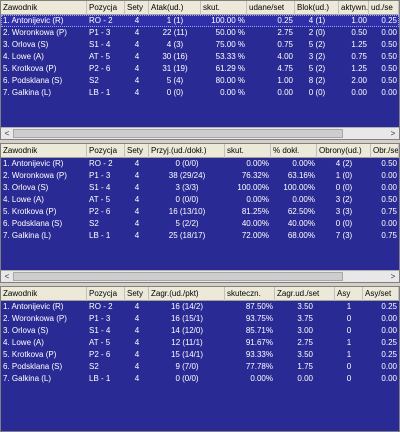 This screenshot has height=432, width=400. Describe the element at coordinates (187, 235) in the screenshot. I see `reception: 25 (18/17)` at that location.